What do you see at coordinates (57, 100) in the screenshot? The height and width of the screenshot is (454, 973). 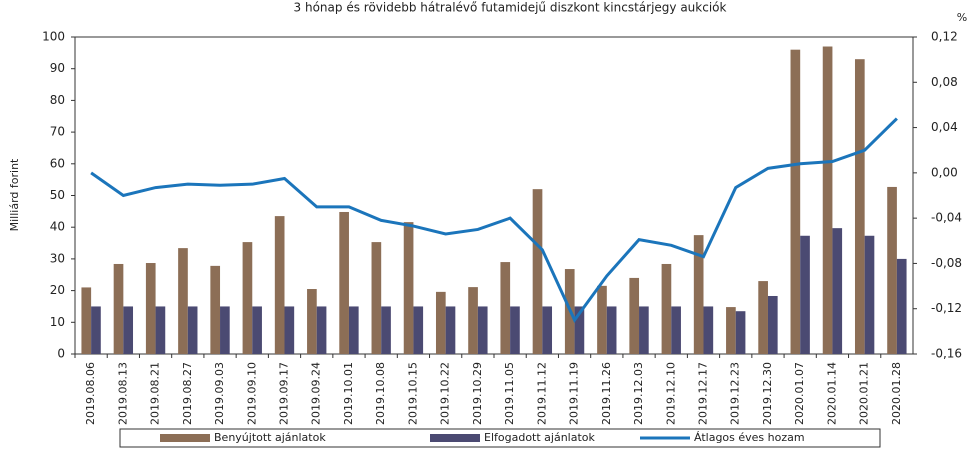 I see `y-tick-label: 80` at bounding box center [57, 100].